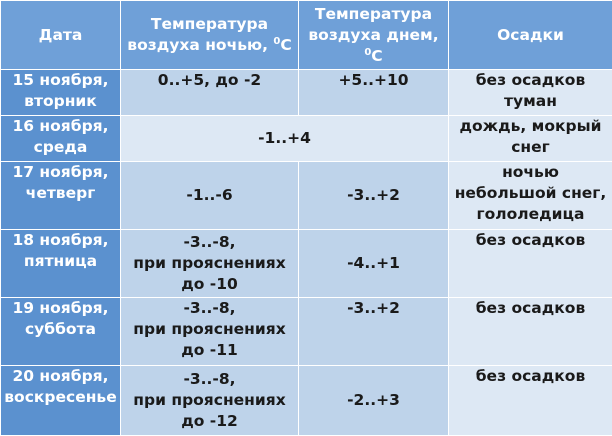  I want to click on day-header-line3: 0C, so click(373, 56).